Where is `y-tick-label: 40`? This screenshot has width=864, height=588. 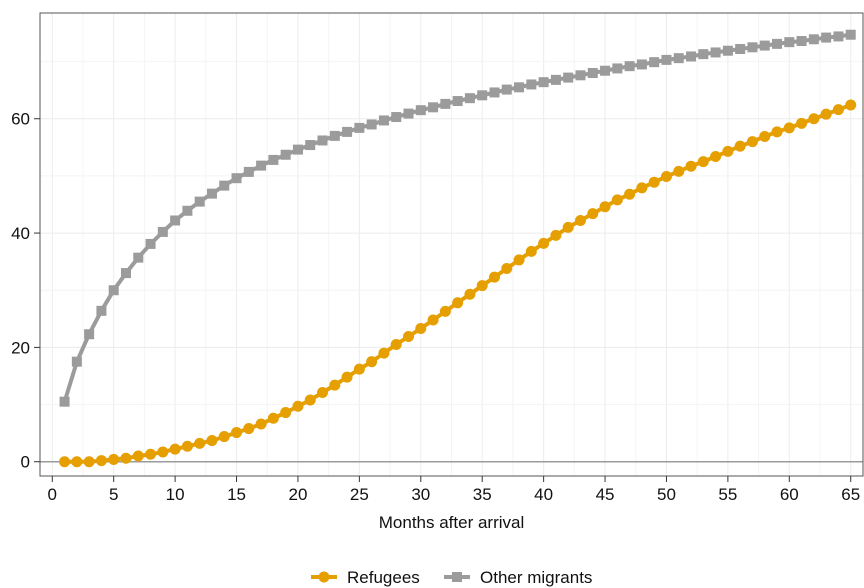 y-tick-label: 40 is located at coordinates (20, 233).